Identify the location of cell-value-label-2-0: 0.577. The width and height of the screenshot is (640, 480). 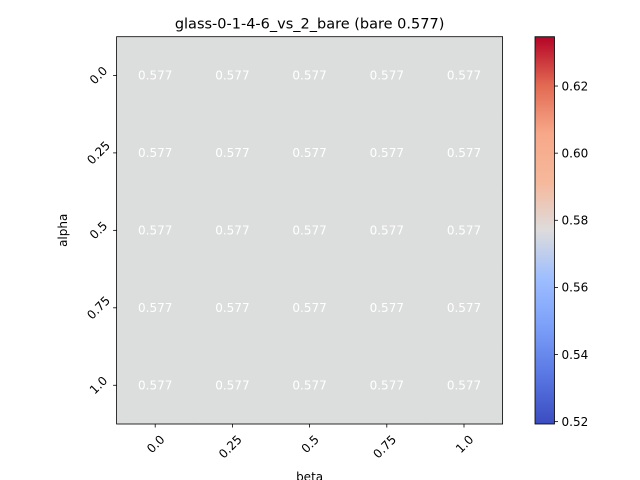
(155, 230).